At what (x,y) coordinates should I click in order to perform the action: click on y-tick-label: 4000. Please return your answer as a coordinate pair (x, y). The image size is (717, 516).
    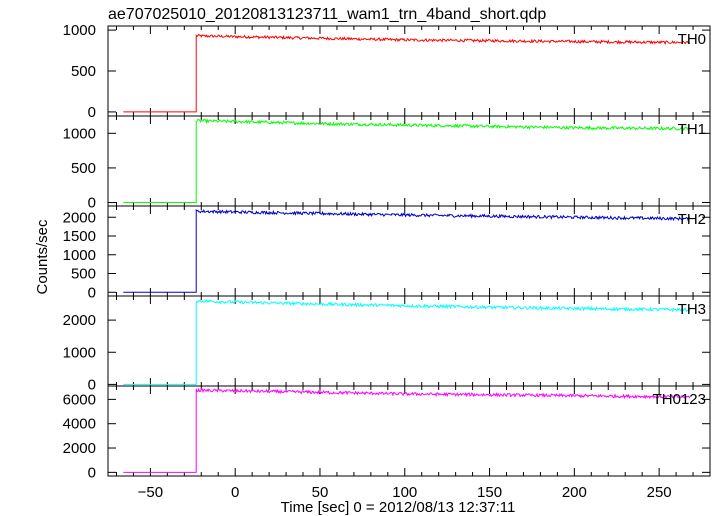
    Looking at the image, I should click on (79, 424).